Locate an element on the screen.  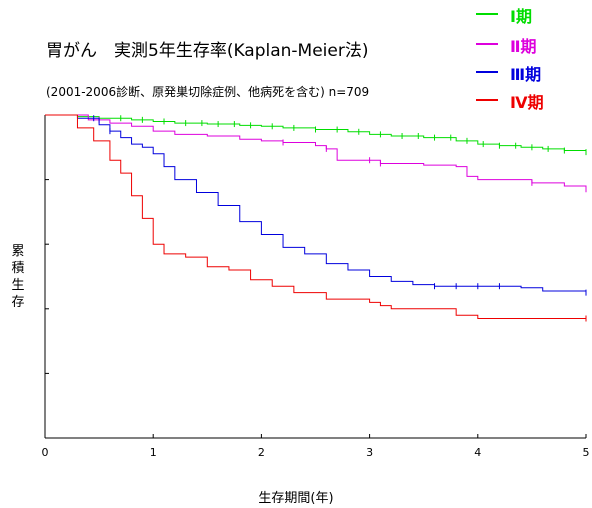
x-tick-label: 5 is located at coordinates (586, 452).